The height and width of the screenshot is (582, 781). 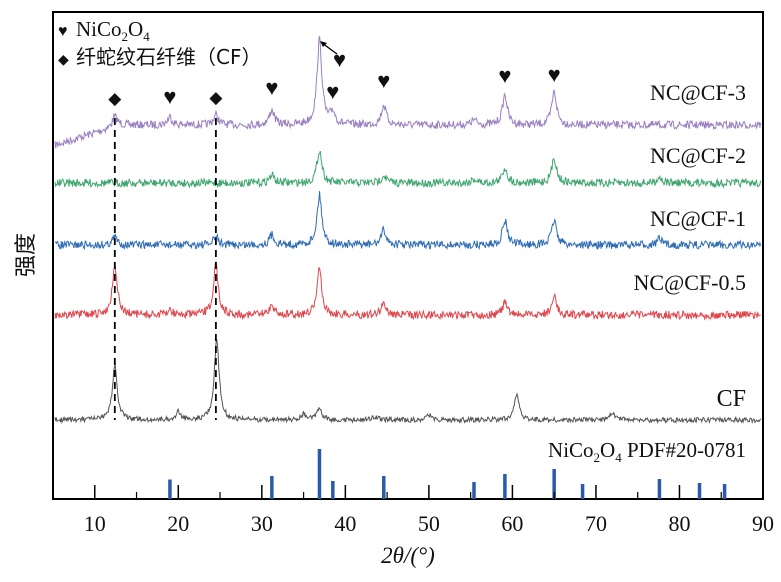 What do you see at coordinates (698, 218) in the screenshot?
I see `series-label-nc-cf-1: NC@CF-1` at bounding box center [698, 218].